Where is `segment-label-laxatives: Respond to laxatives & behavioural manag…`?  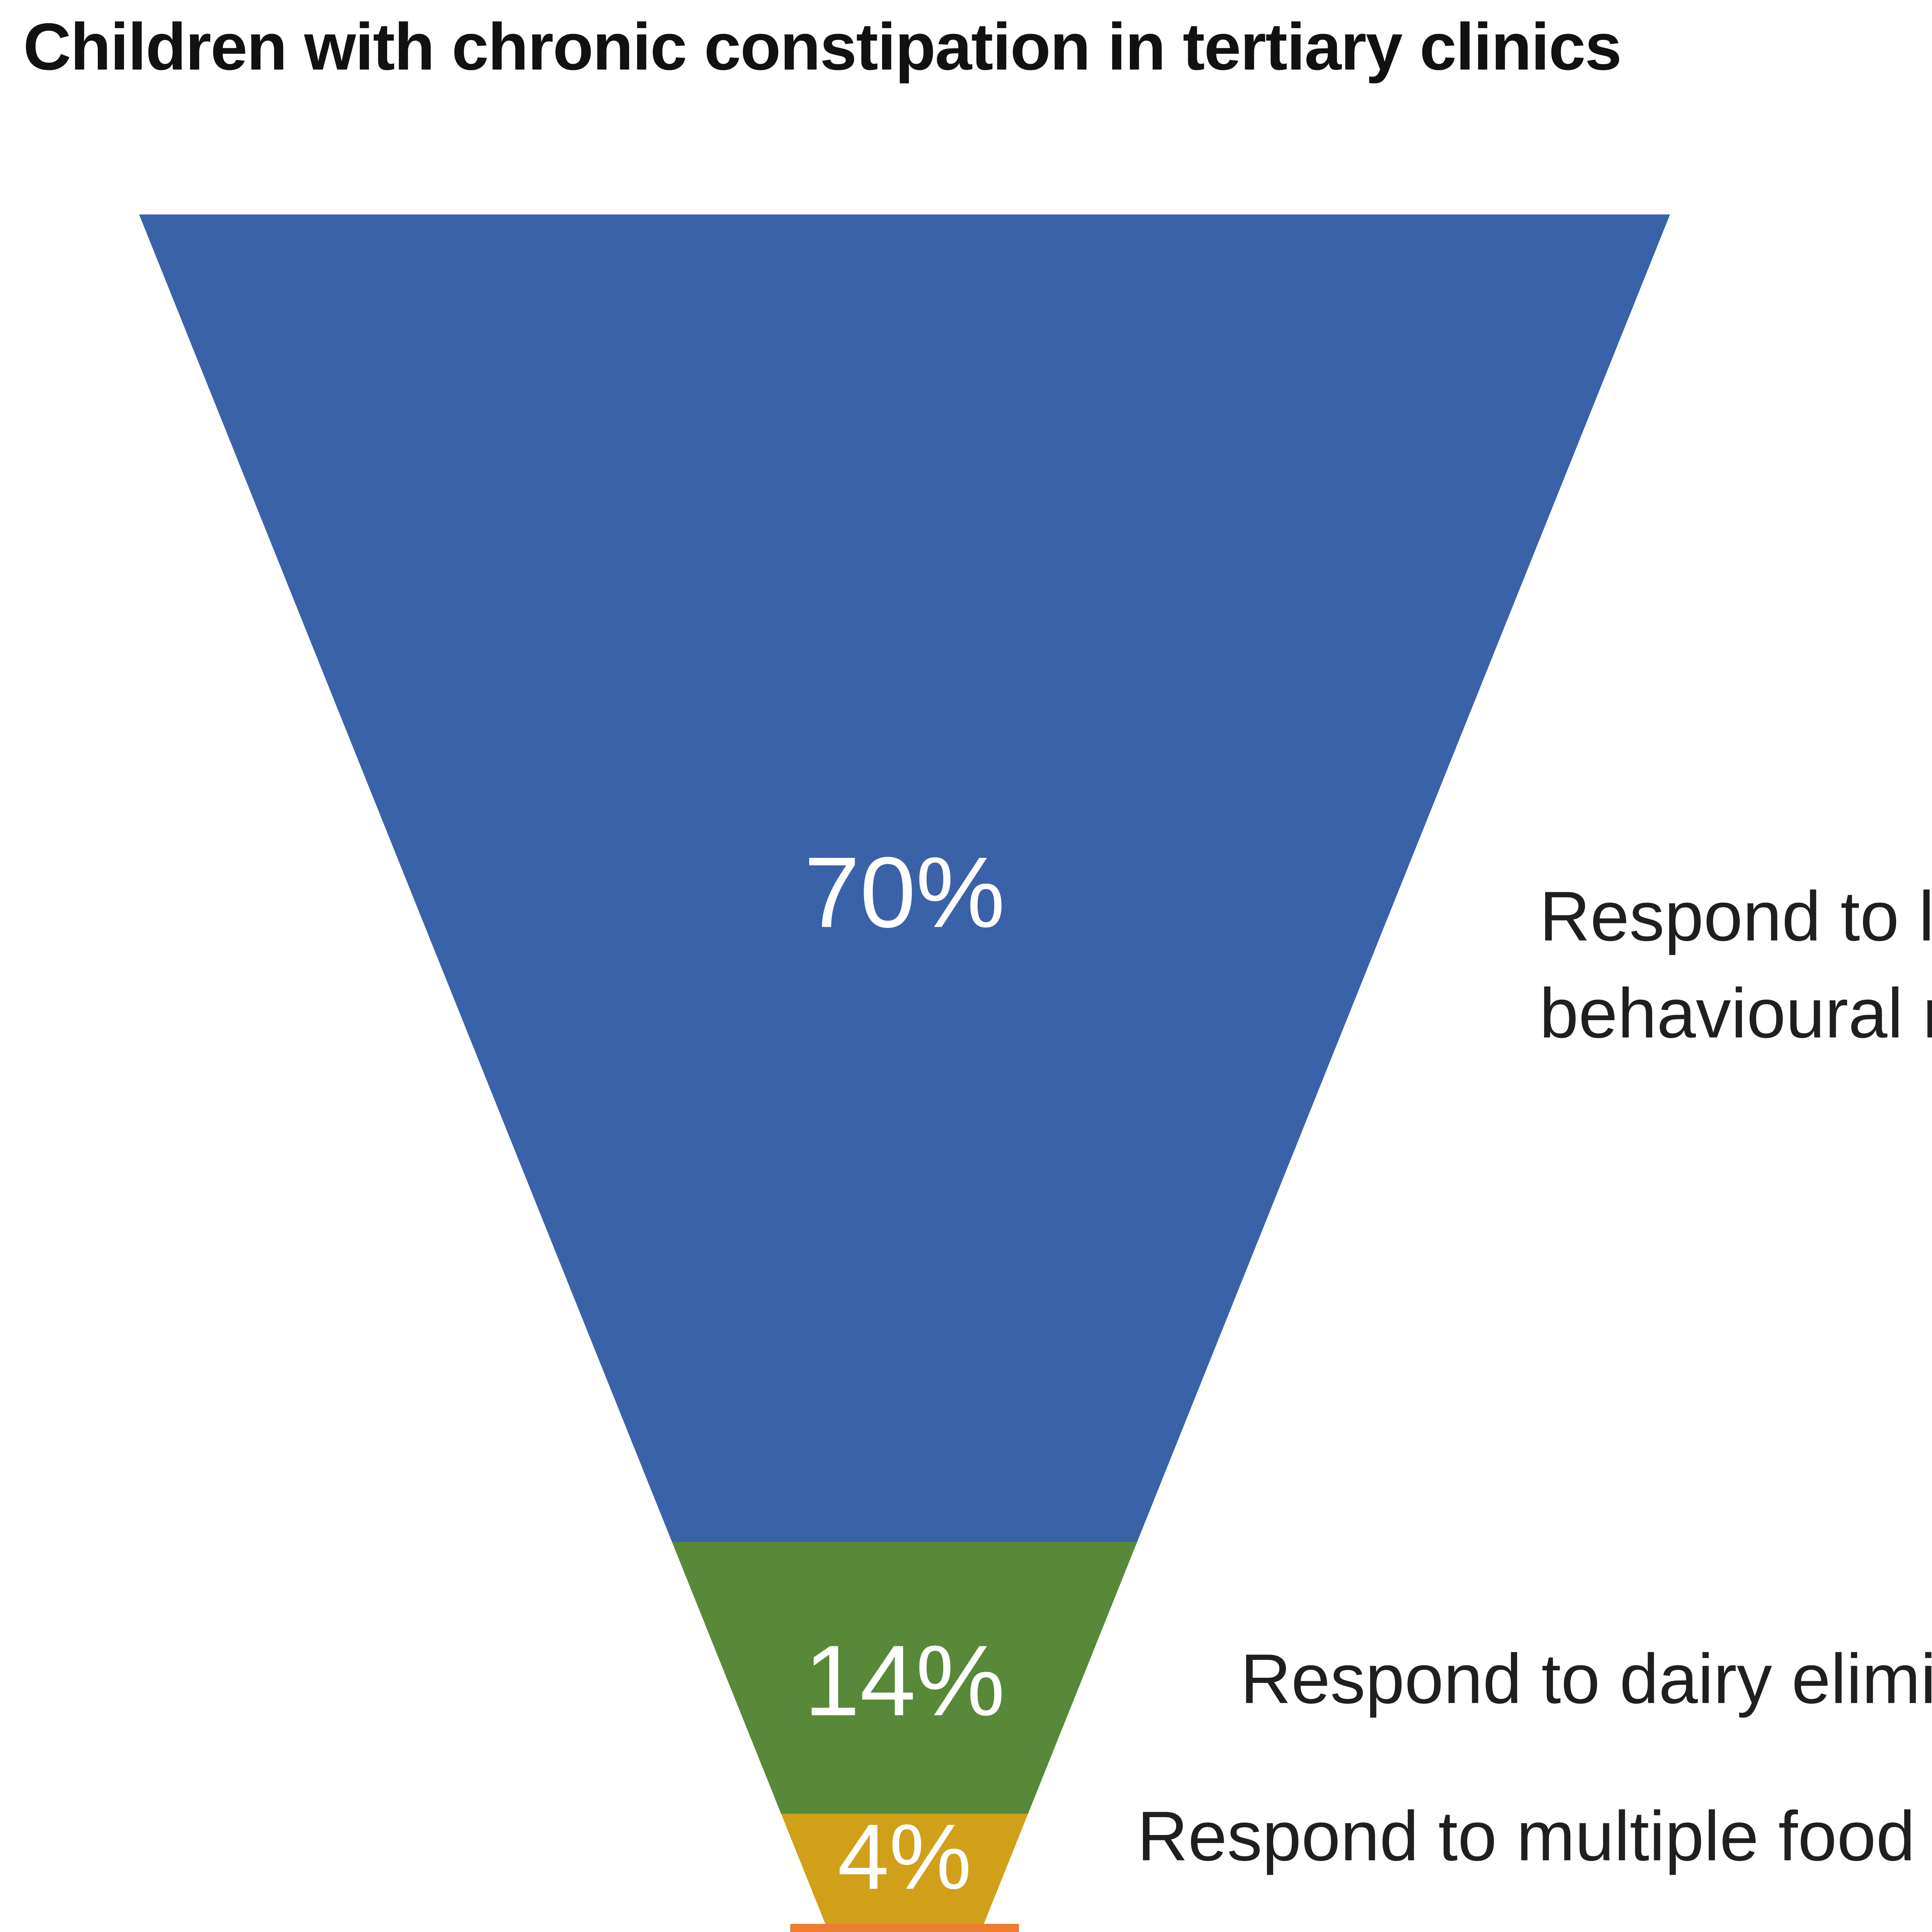 segment-label-laxatives: Respond to laxatives & behavioural manag… is located at coordinates (1736, 964).